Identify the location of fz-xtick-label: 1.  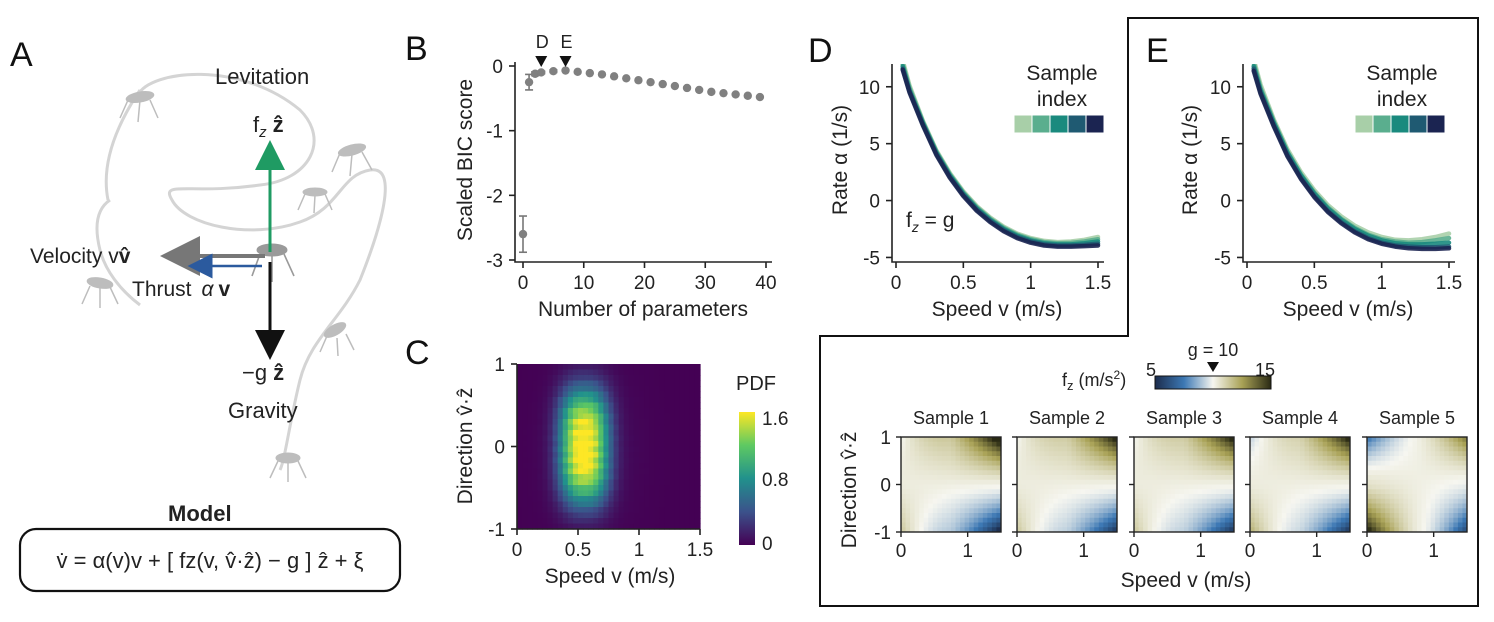
(1200, 551).